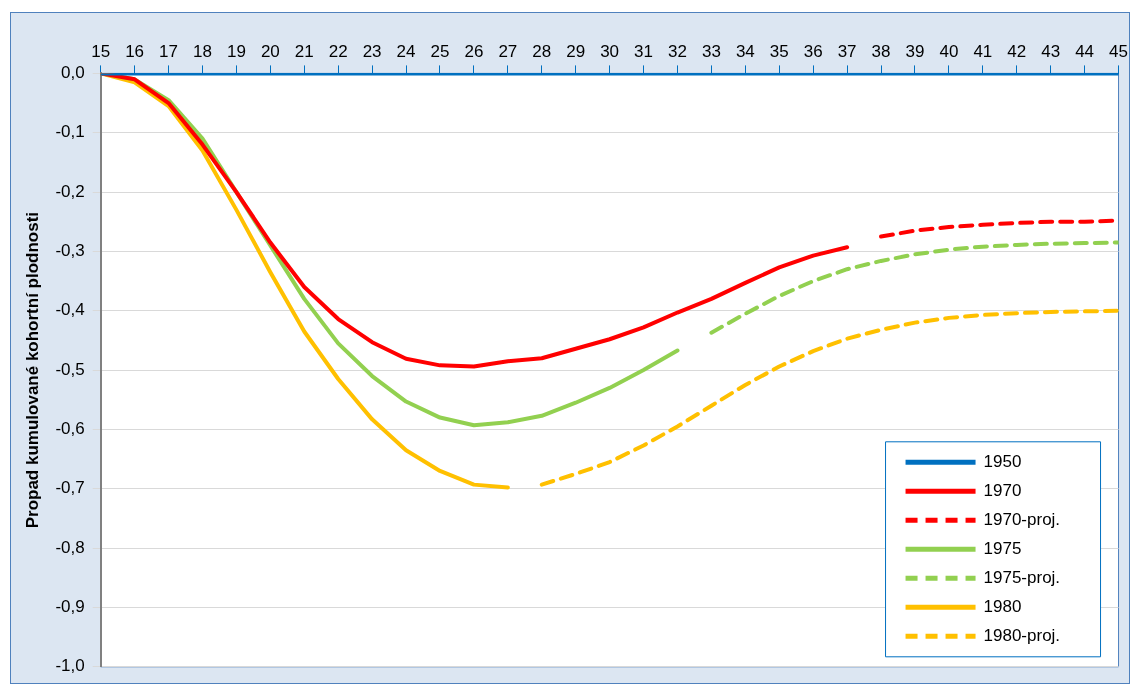 This screenshot has height=684, width=1130. Describe the element at coordinates (914, 287) in the screenshot. I see `line-series` at that location.